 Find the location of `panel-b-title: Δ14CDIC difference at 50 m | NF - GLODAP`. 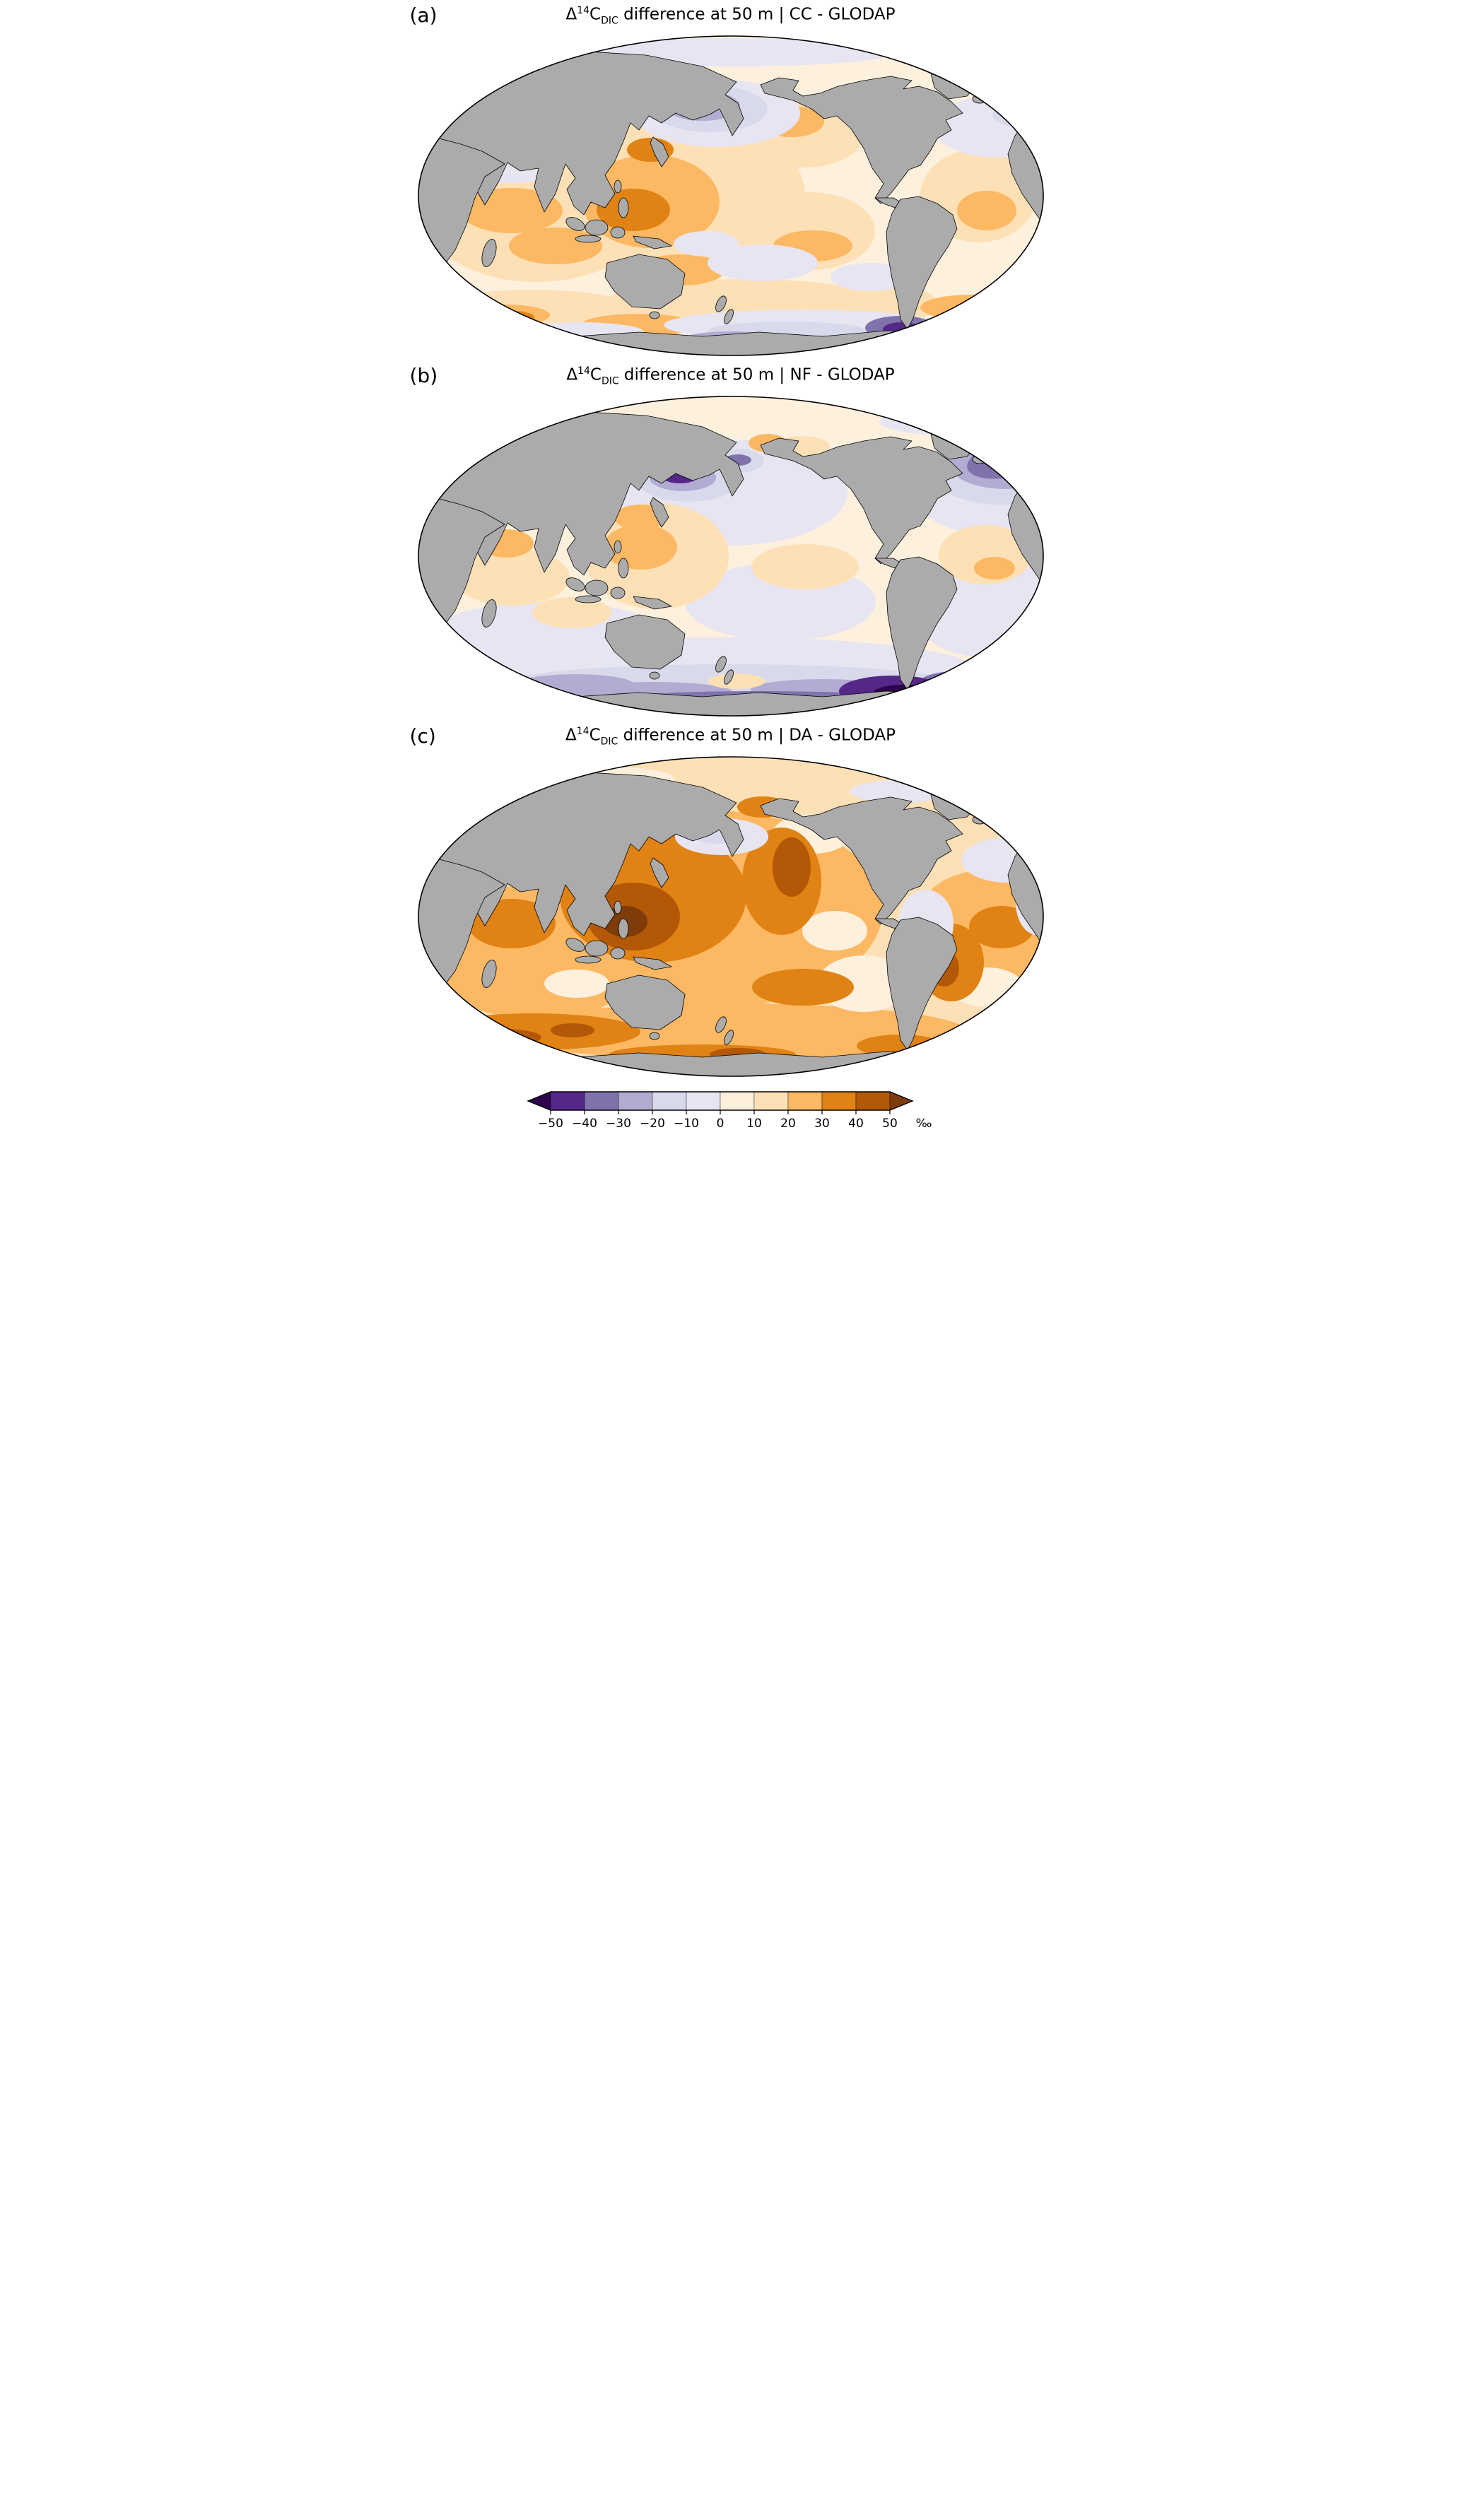

panel-b-title: Δ14CDIC difference at 50 m | NF - GLODAP is located at coordinates (730, 376).